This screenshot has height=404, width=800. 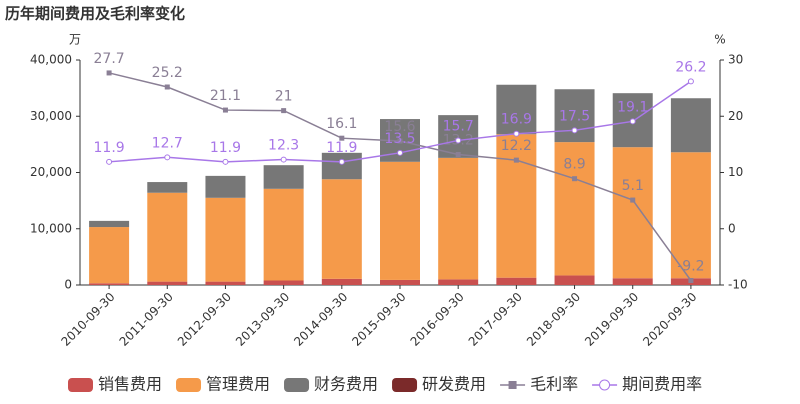 I want to click on value-label: 19.1, so click(x=632, y=107).